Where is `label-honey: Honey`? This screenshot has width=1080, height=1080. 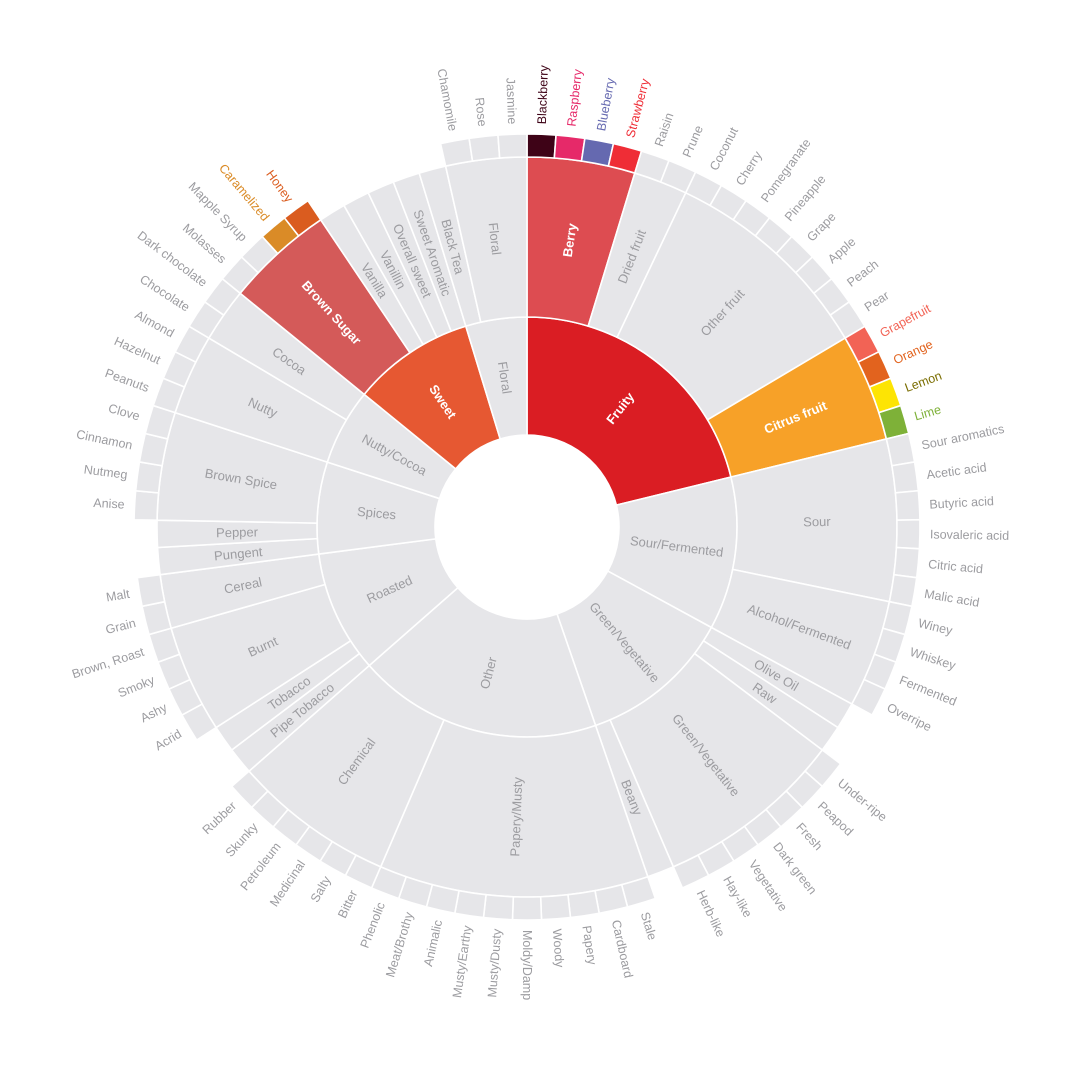 label-honey: Honey is located at coordinates (279, 187).